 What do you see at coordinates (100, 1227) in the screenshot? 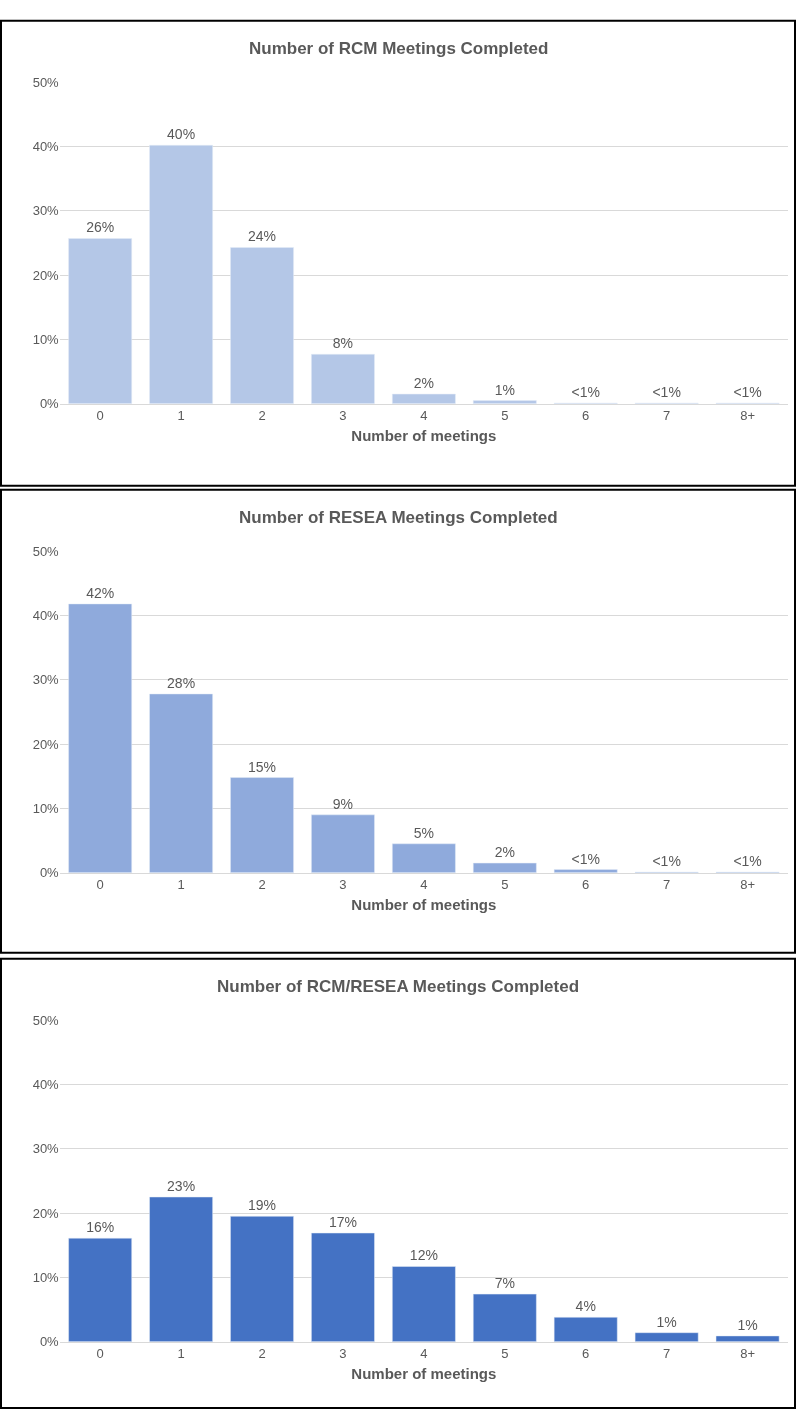
I see `data-label: 16%` at bounding box center [100, 1227].